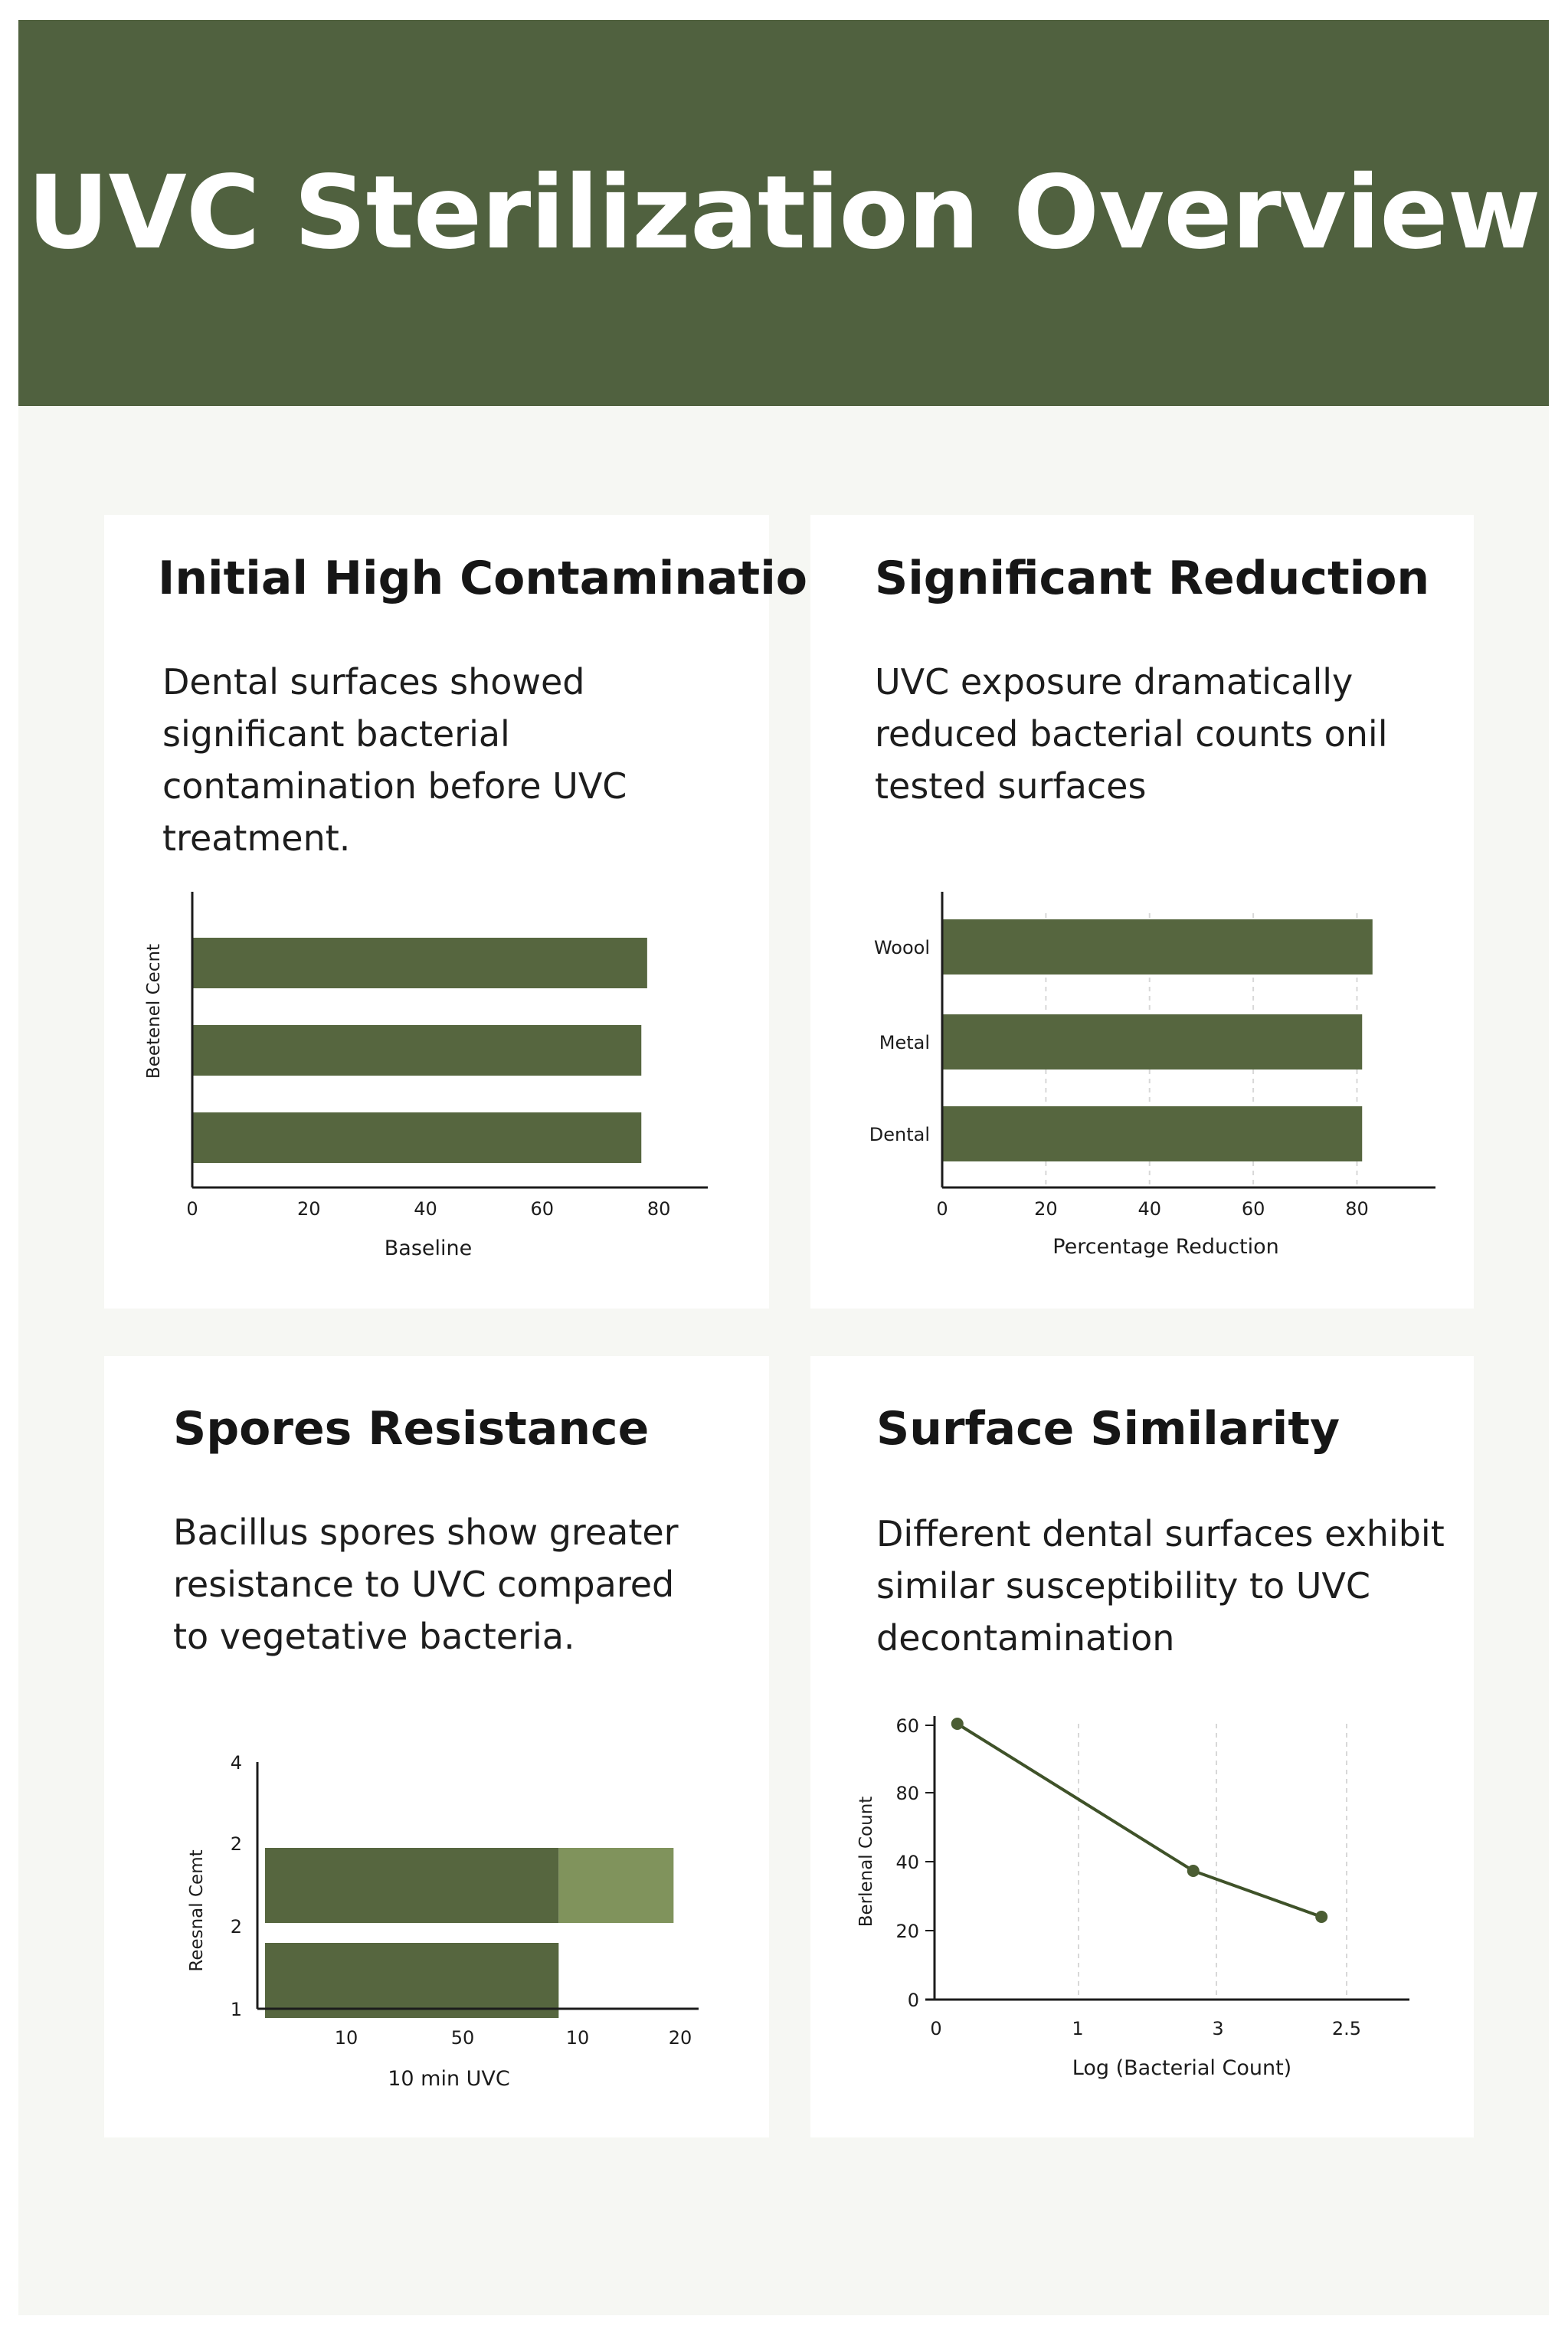  I want to click on y-tick-label: 60, so click(907, 1726).